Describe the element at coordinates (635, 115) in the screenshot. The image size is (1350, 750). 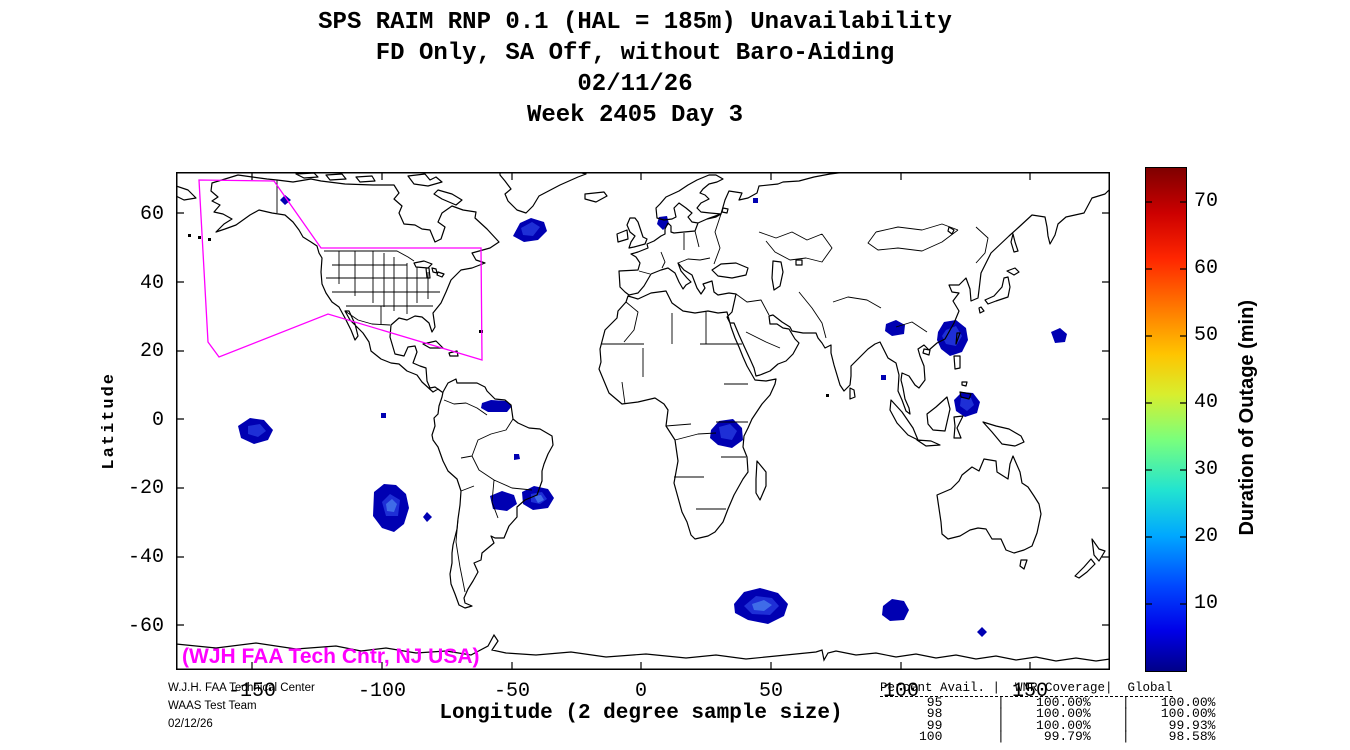
I see `title-line-4-week-day: Week 2405 Day 3` at that location.